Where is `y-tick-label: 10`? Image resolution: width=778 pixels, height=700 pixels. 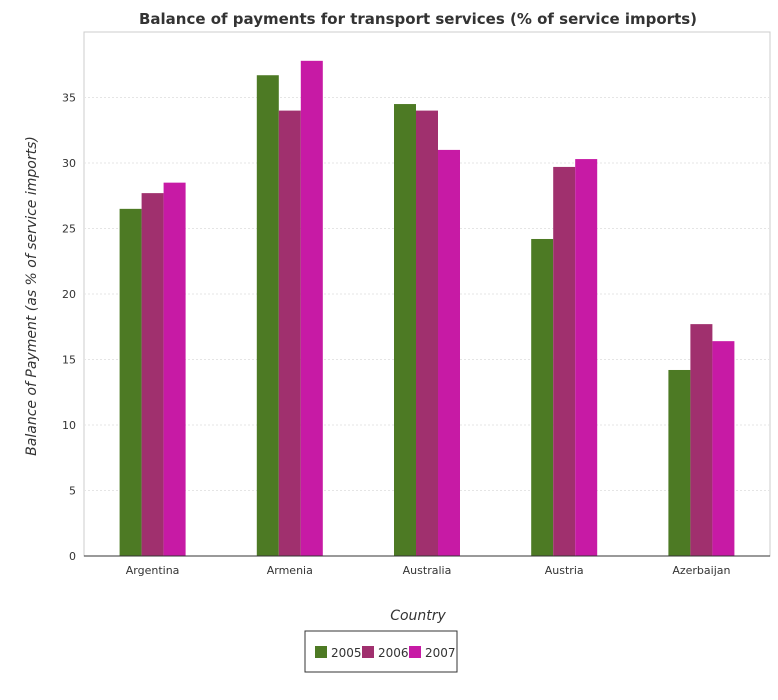 y-tick-label: 10 is located at coordinates (69, 425).